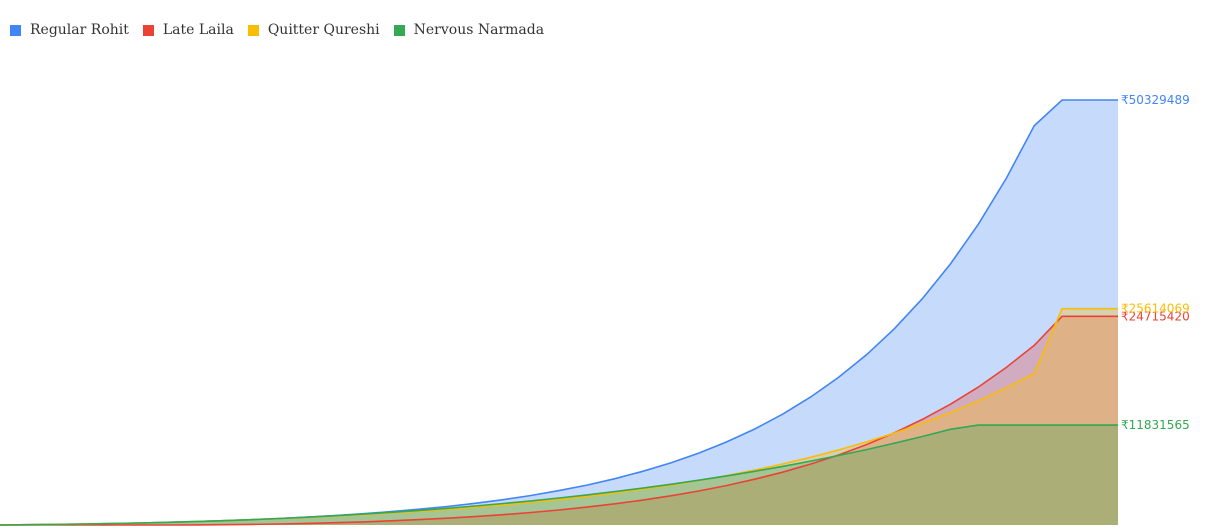 The width and height of the screenshot is (1211, 529). I want to click on legend-swatch-quitter-qureshi, so click(253, 30).